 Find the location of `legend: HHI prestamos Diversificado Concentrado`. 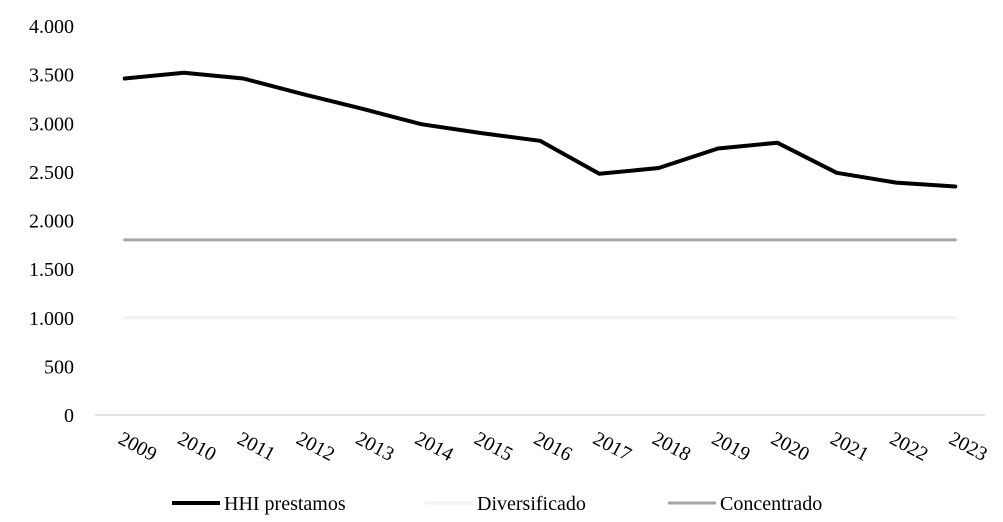

legend: HHI prestamos Diversificado Concentrado is located at coordinates (497, 504).